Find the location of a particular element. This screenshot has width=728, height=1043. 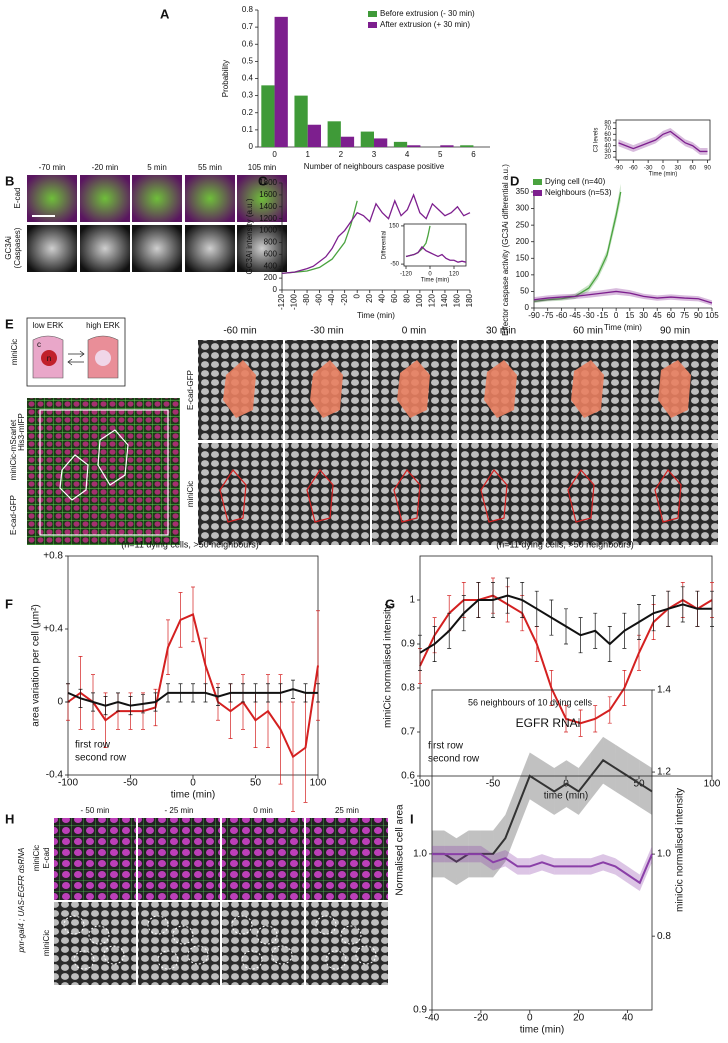

label: 800 is located at coordinates (271, 242).